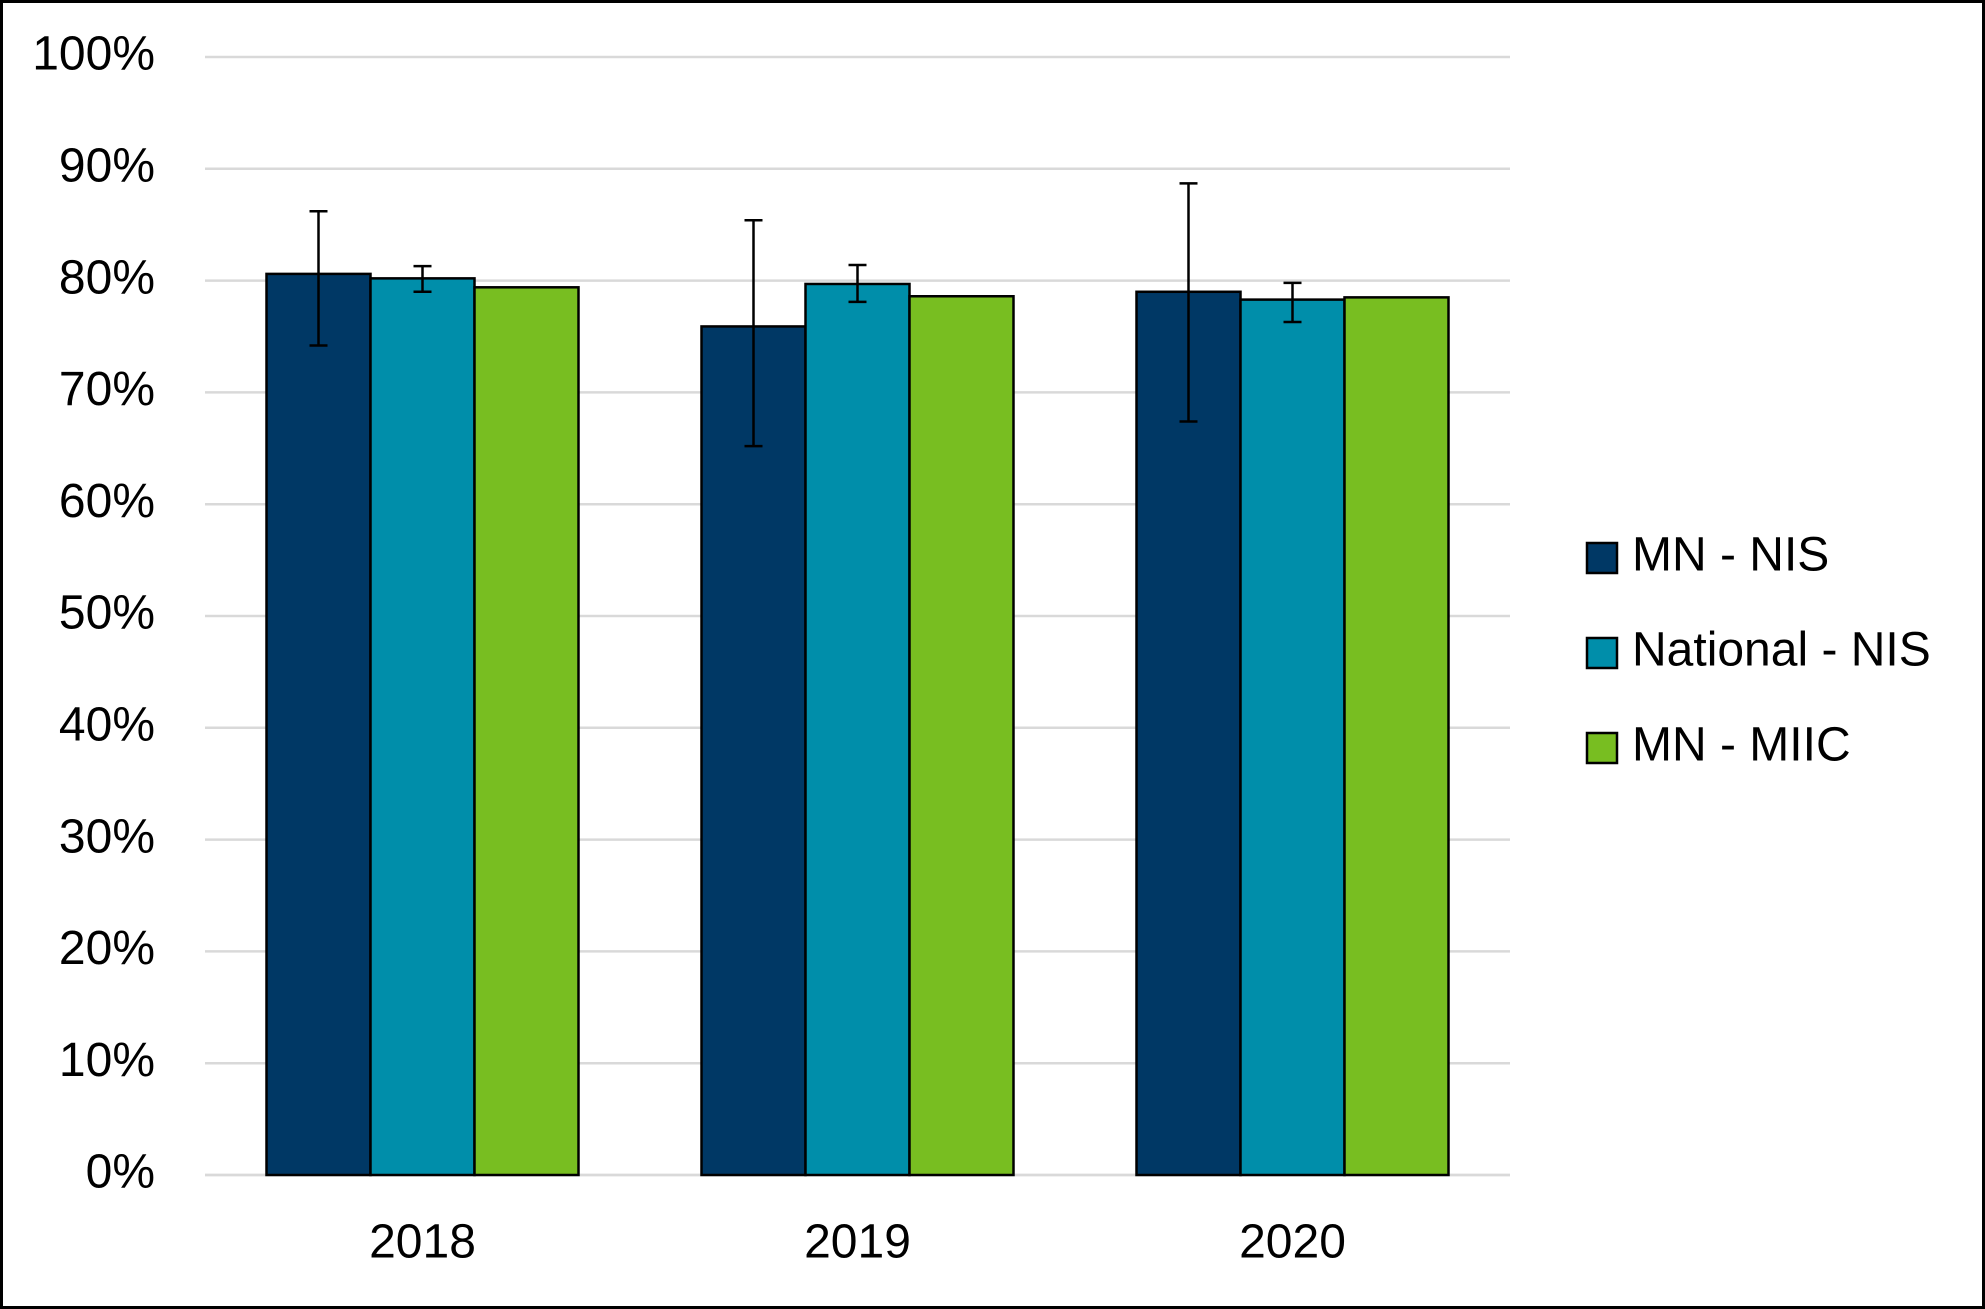  What do you see at coordinates (107, 165) in the screenshot?
I see `y-tick-label: 90%` at bounding box center [107, 165].